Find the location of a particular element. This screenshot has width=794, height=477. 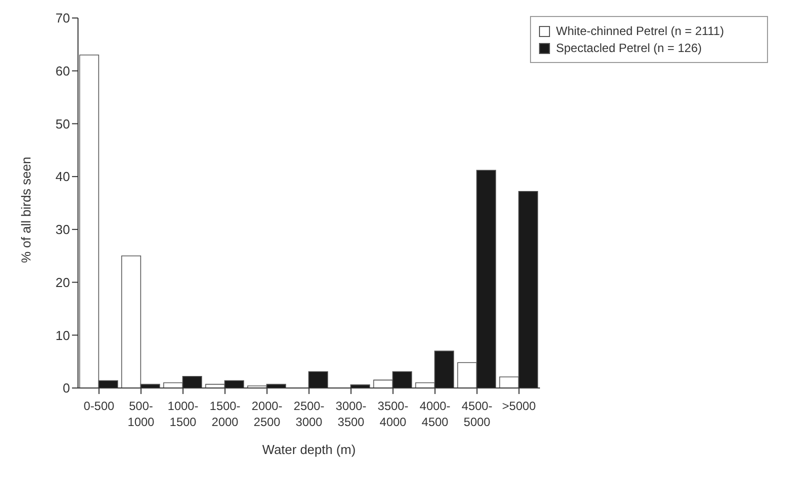

x-tick-label: 3500- 4000 is located at coordinates (393, 414).